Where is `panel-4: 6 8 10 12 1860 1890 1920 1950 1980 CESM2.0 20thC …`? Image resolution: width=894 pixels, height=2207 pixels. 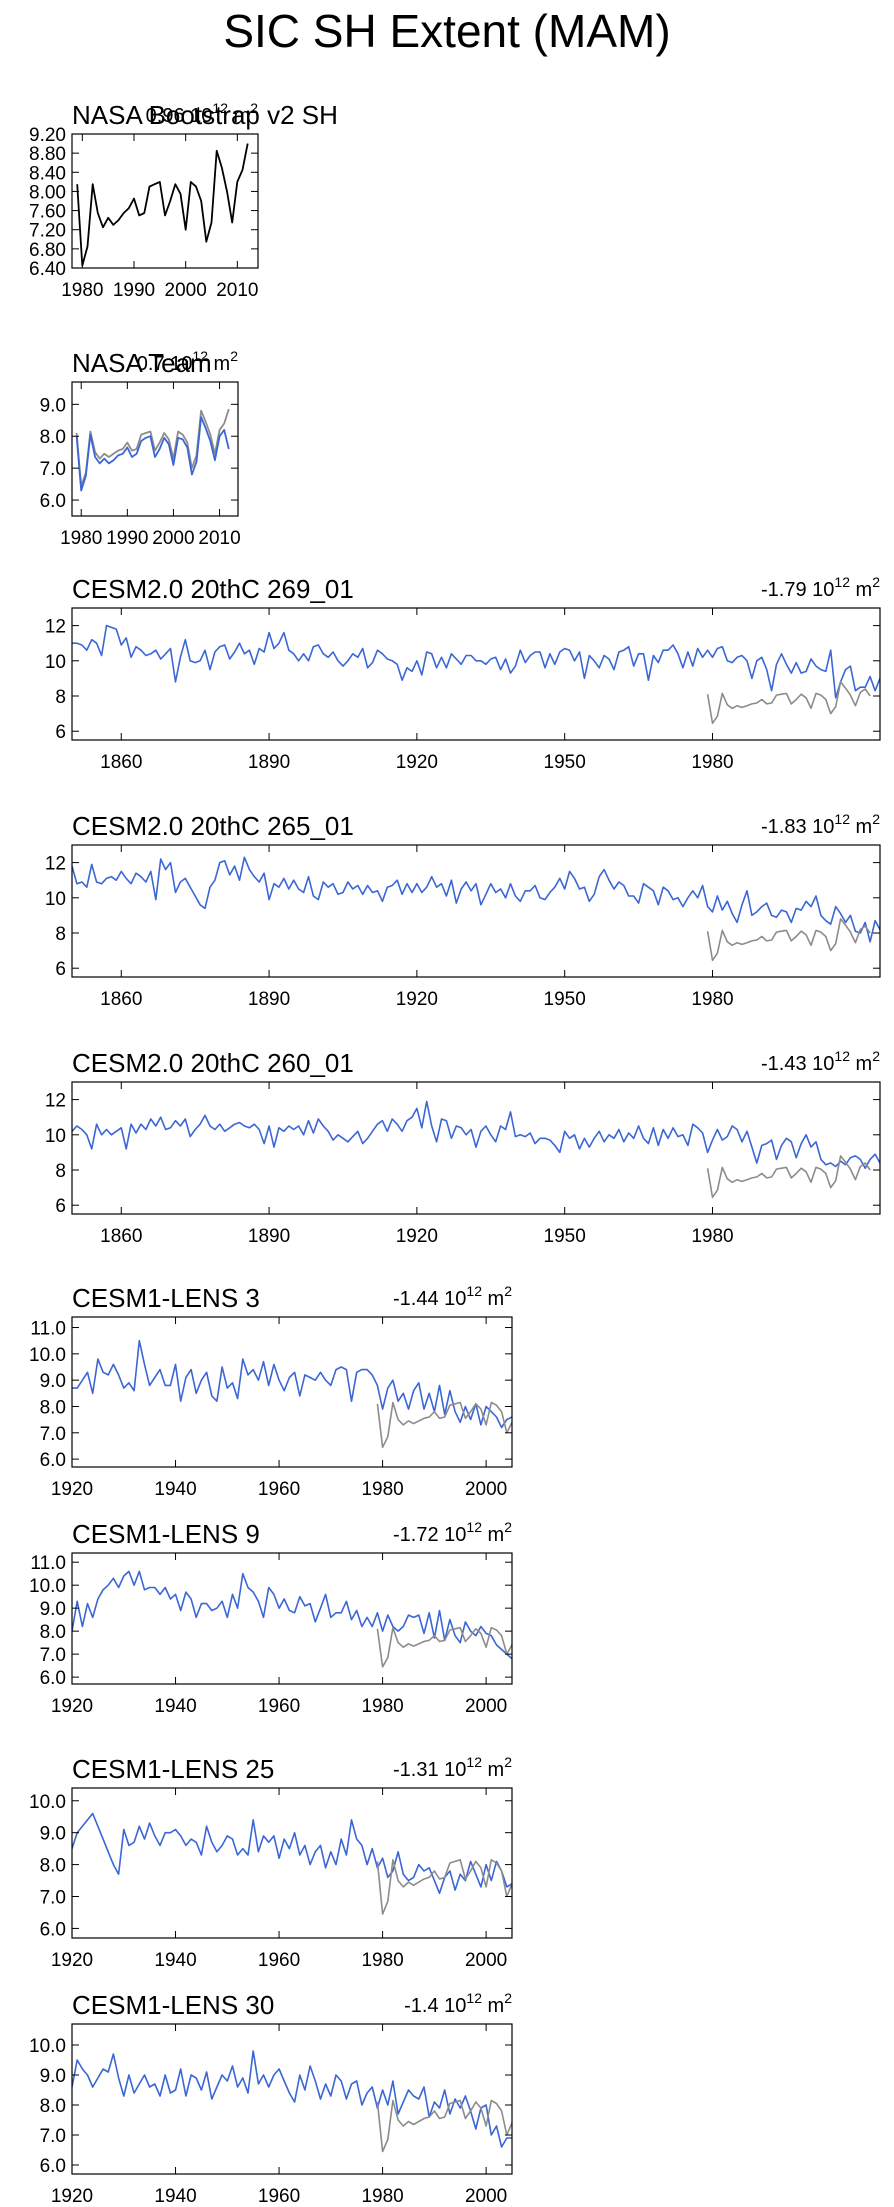 panel-4: 6 8 10 12 1860 1890 1920 1950 1980 CESM2.0 20thC … is located at coordinates (463, 910).